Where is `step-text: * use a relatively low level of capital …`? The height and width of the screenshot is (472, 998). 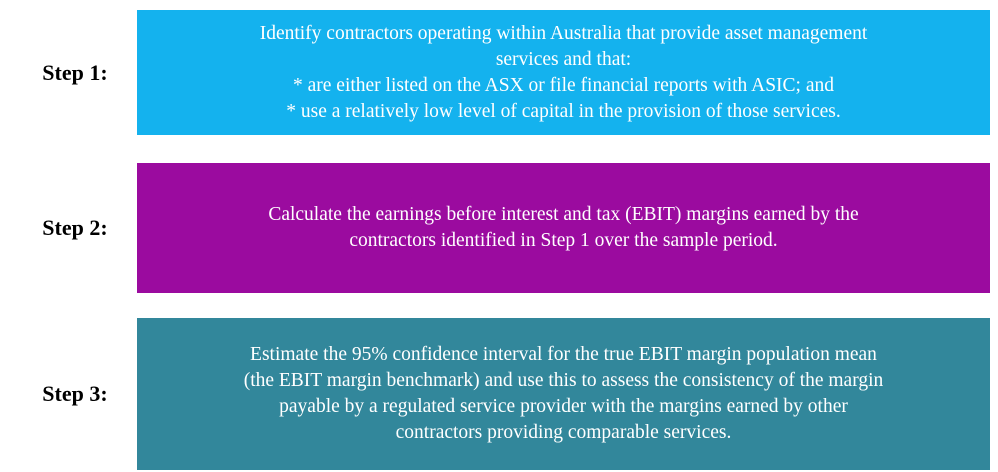
step-text: * use a relatively low level of capital … is located at coordinates (563, 111).